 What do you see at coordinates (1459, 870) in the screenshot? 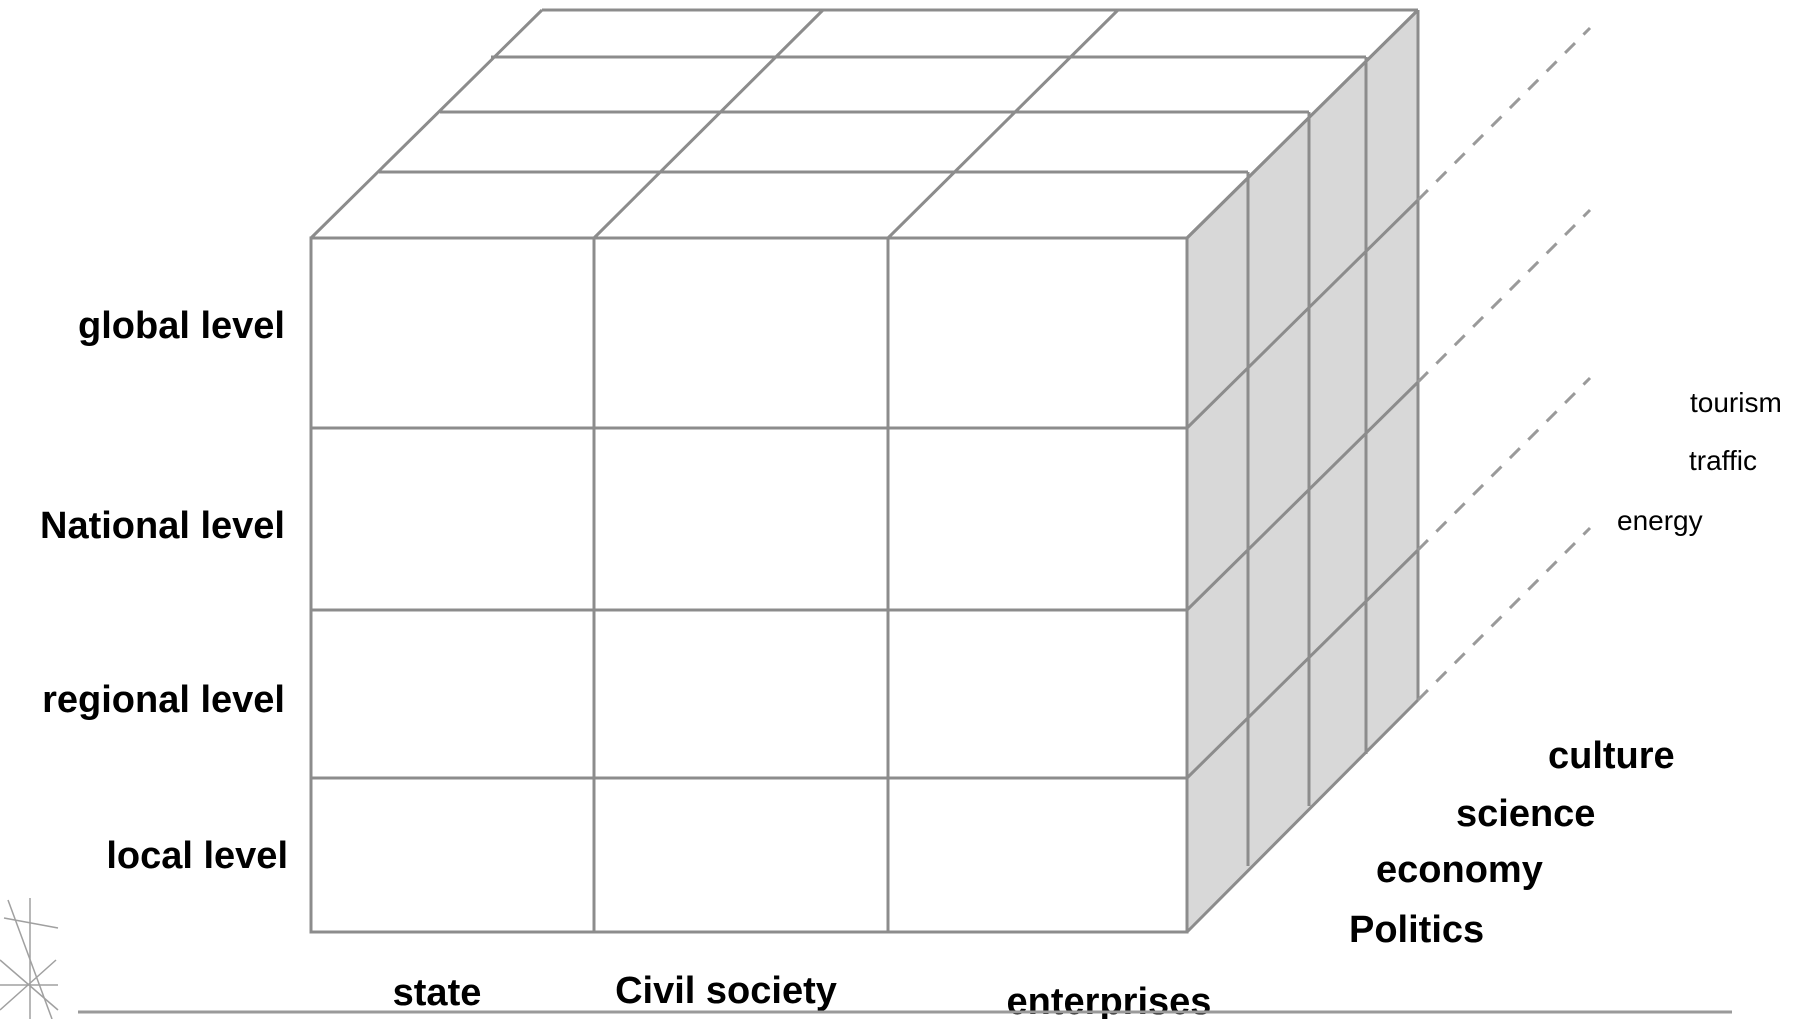
I see `label-economy: economy` at bounding box center [1459, 870].